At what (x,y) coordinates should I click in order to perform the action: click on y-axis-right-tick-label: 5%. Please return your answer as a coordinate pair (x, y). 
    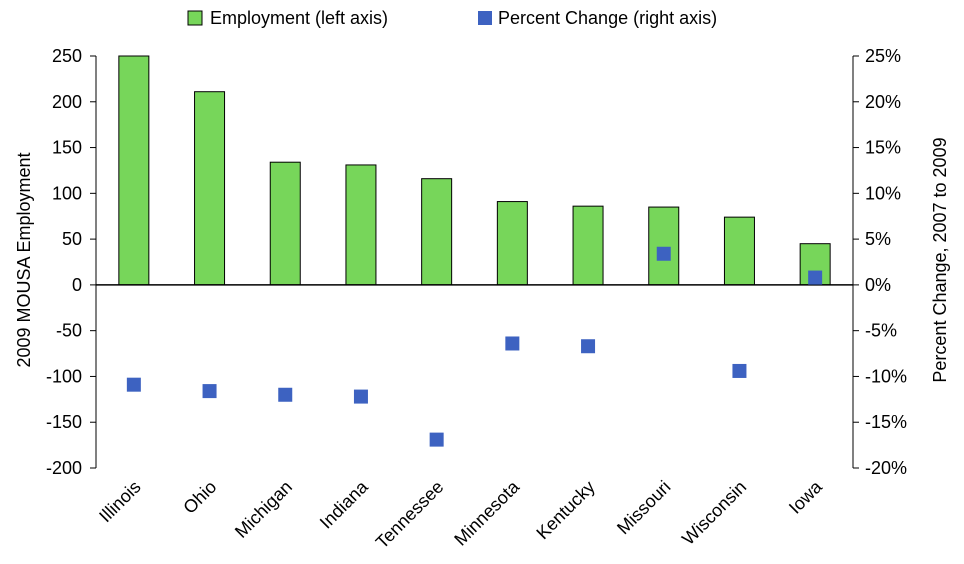
    Looking at the image, I should click on (878, 239).